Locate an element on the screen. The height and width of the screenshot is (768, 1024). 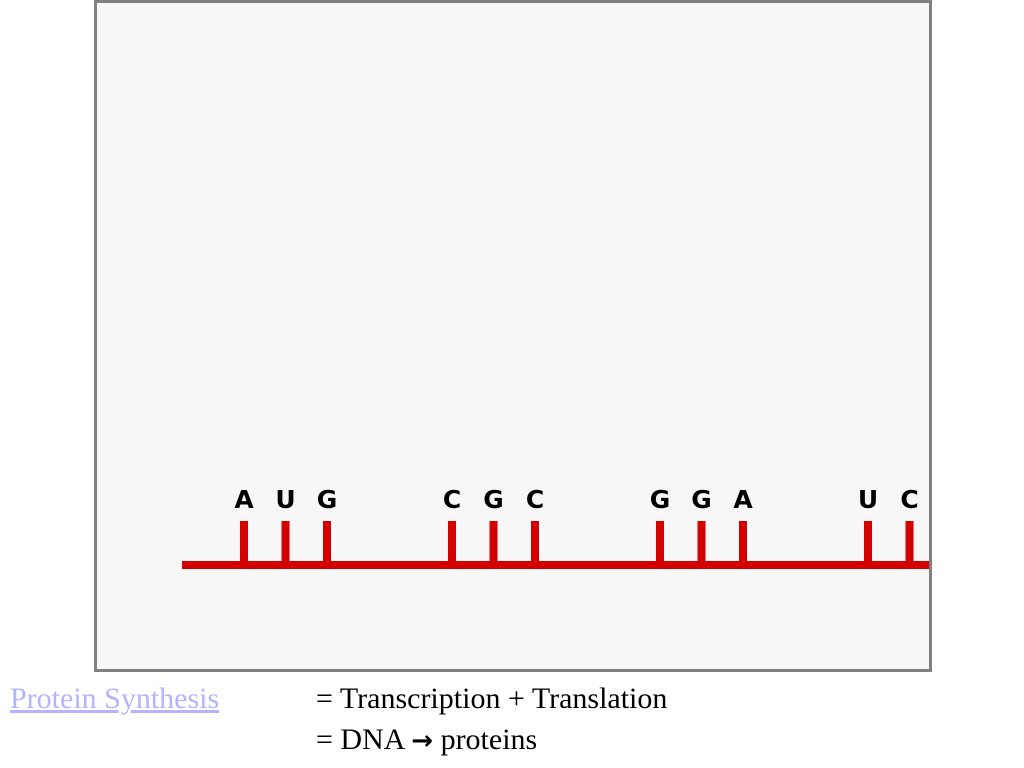
protein-synthesis-link: Protein Synthesis is located at coordinates (115, 698).